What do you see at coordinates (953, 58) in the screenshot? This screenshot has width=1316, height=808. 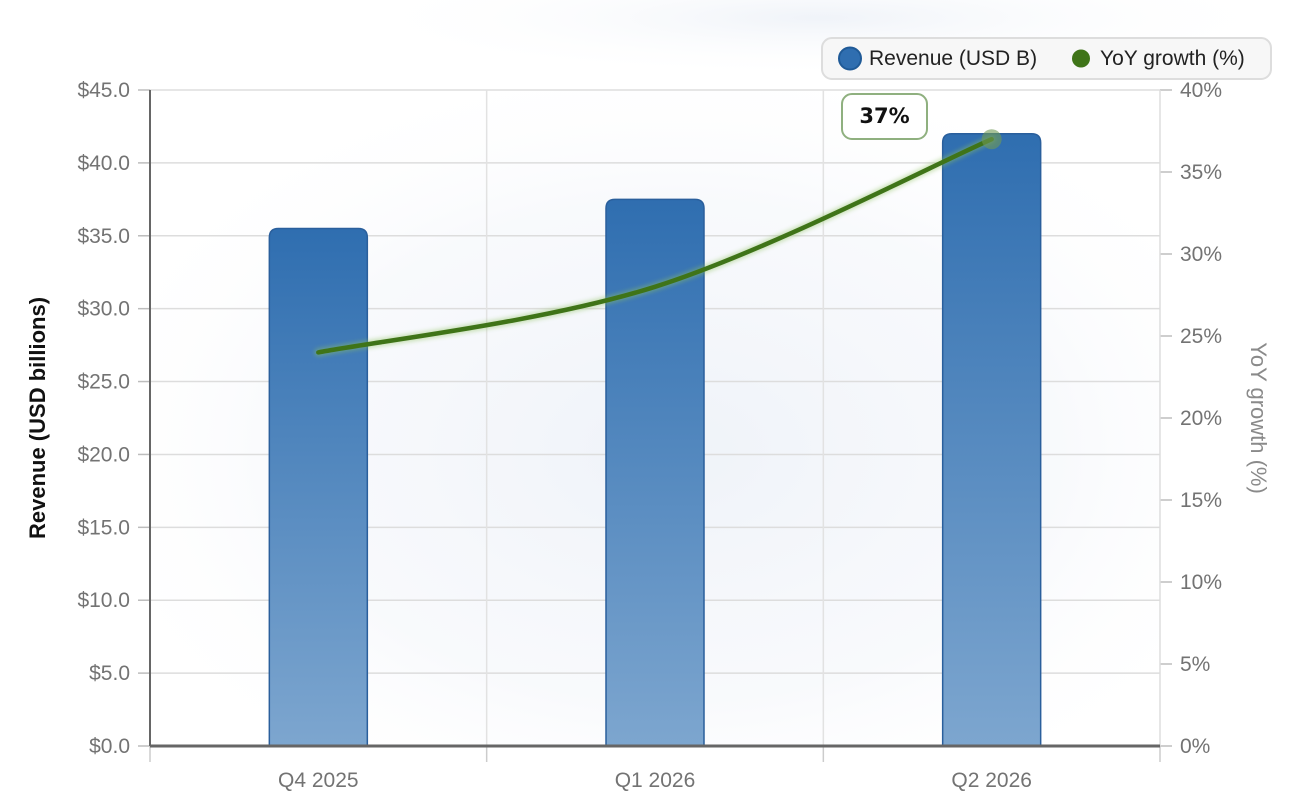 I see `legend-label-revenue: Revenue (USD B)` at bounding box center [953, 58].